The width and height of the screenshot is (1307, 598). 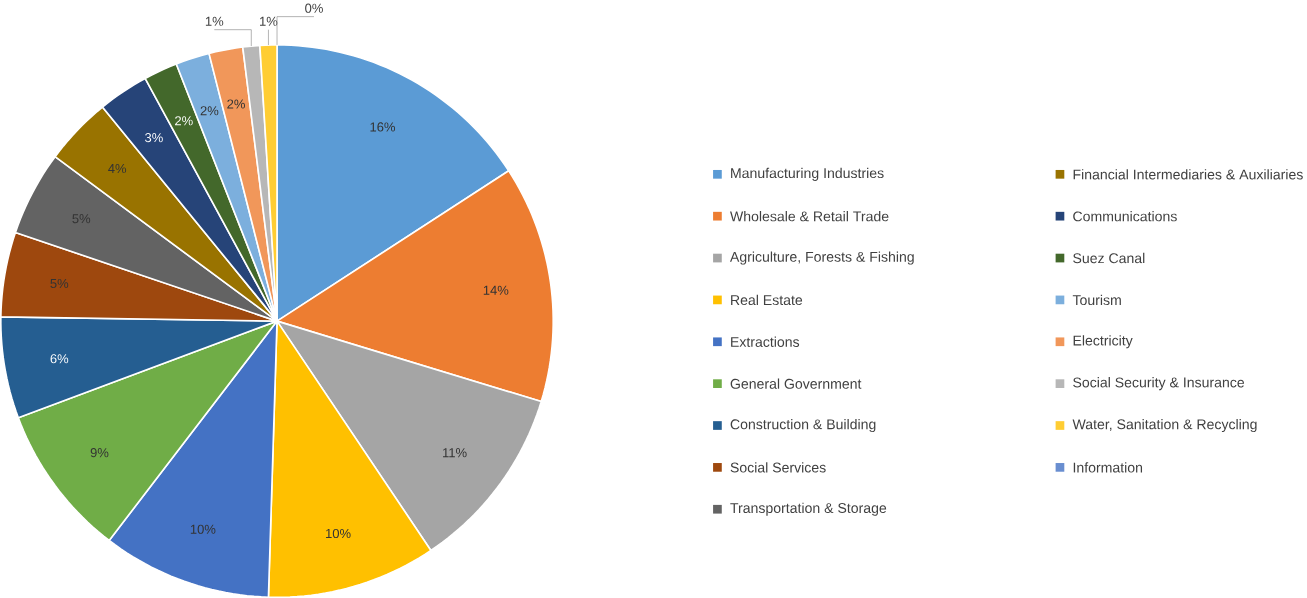 What do you see at coordinates (765, 341) in the screenshot?
I see `legend-label: Extractions` at bounding box center [765, 341].